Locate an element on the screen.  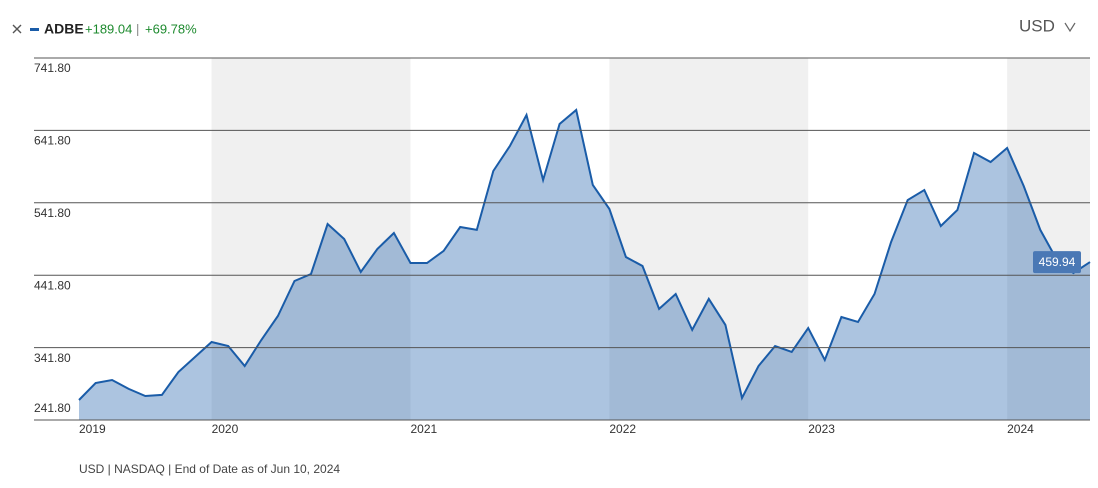
x-tick-label: 2022 is located at coordinates (622, 429).